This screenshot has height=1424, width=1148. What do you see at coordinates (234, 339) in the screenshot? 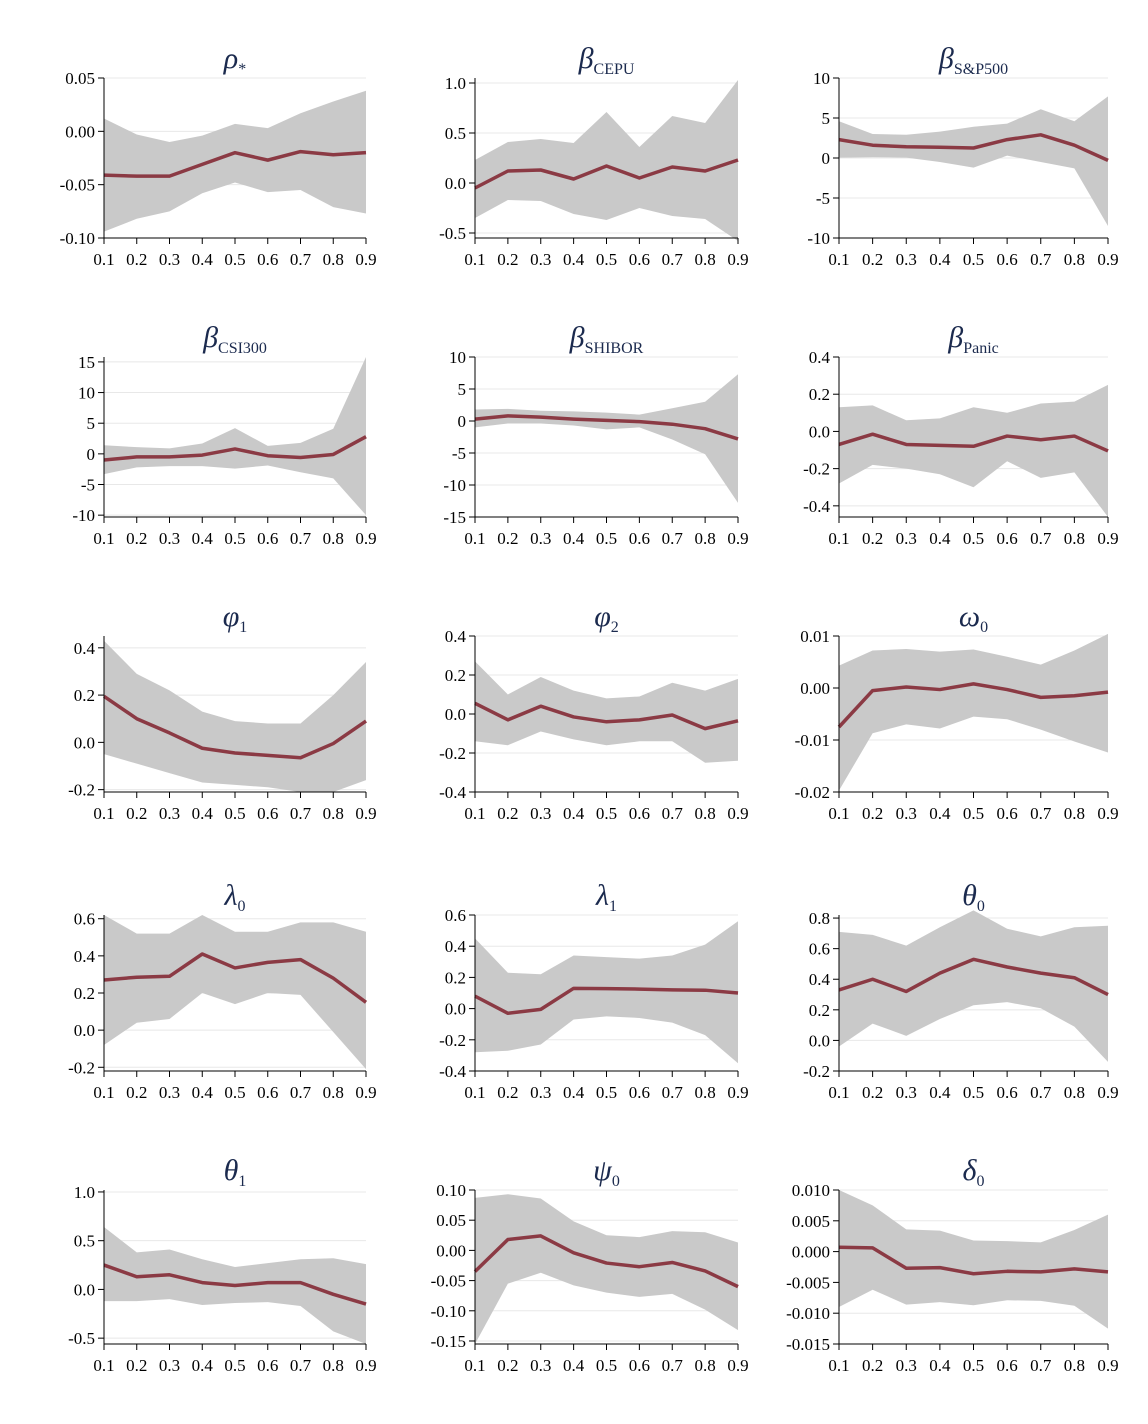
I see `panel-title: βCSI300` at bounding box center [234, 339].